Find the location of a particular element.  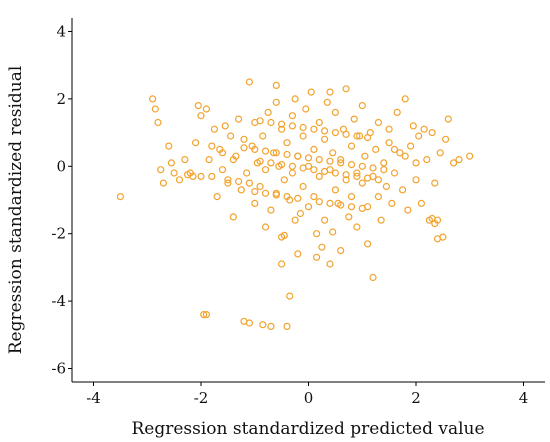

y-tick-label: -6 is located at coordinates (58, 369).